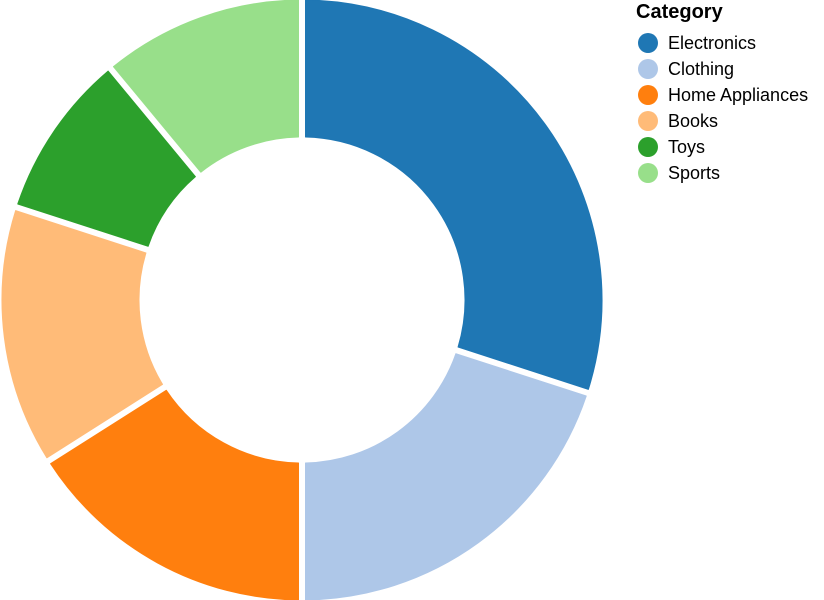  I want to click on legend-swatch-home-appliances, so click(648, 95).